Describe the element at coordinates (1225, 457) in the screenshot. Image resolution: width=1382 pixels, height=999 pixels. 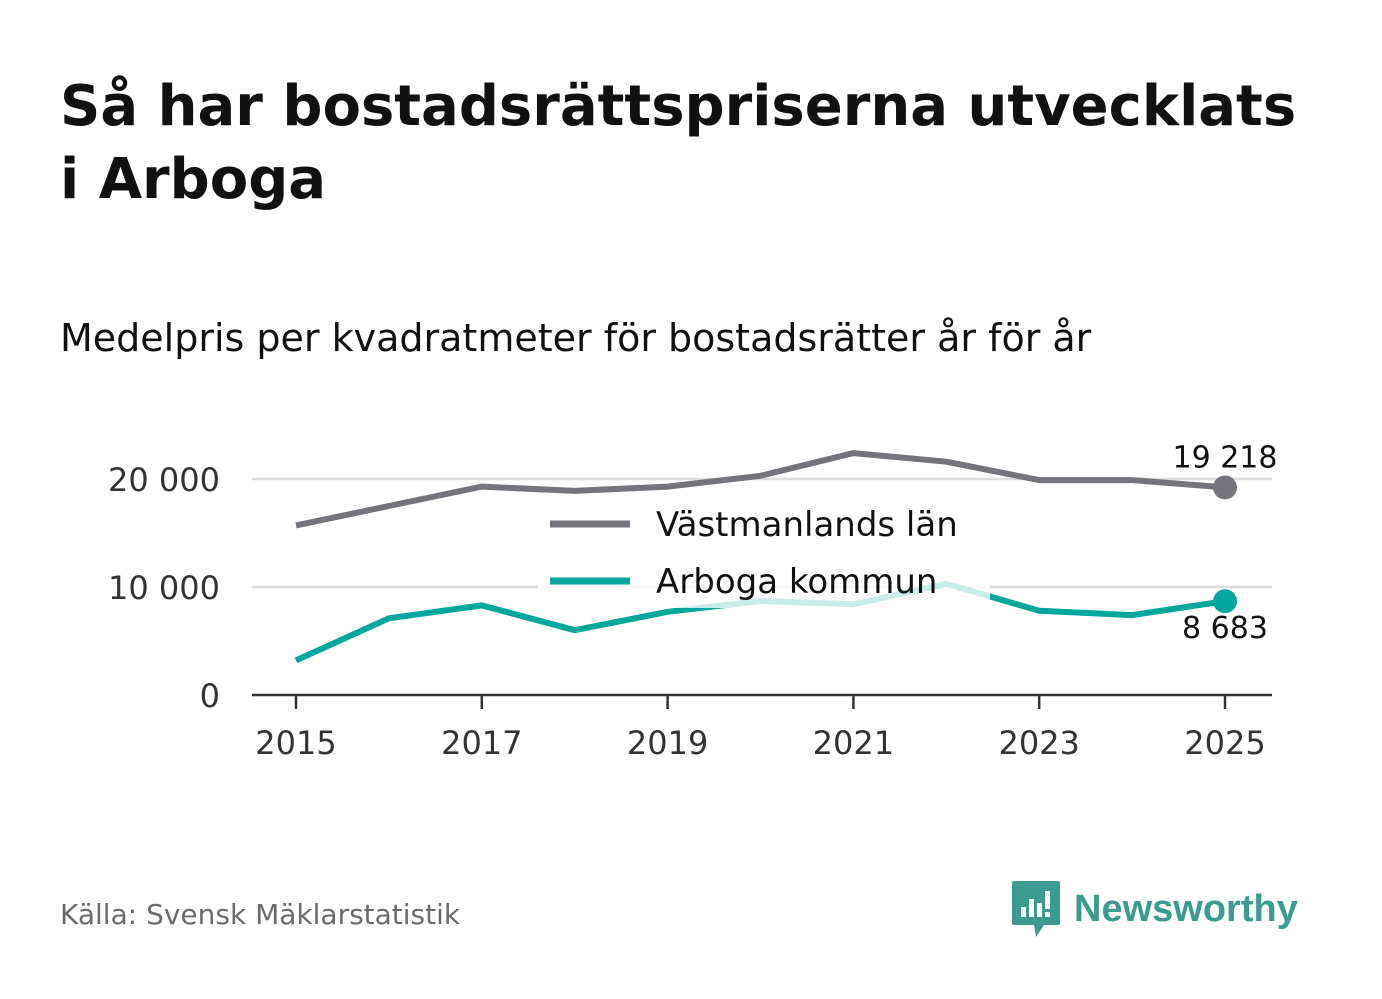
I see `end-value-label: 19 218` at that location.